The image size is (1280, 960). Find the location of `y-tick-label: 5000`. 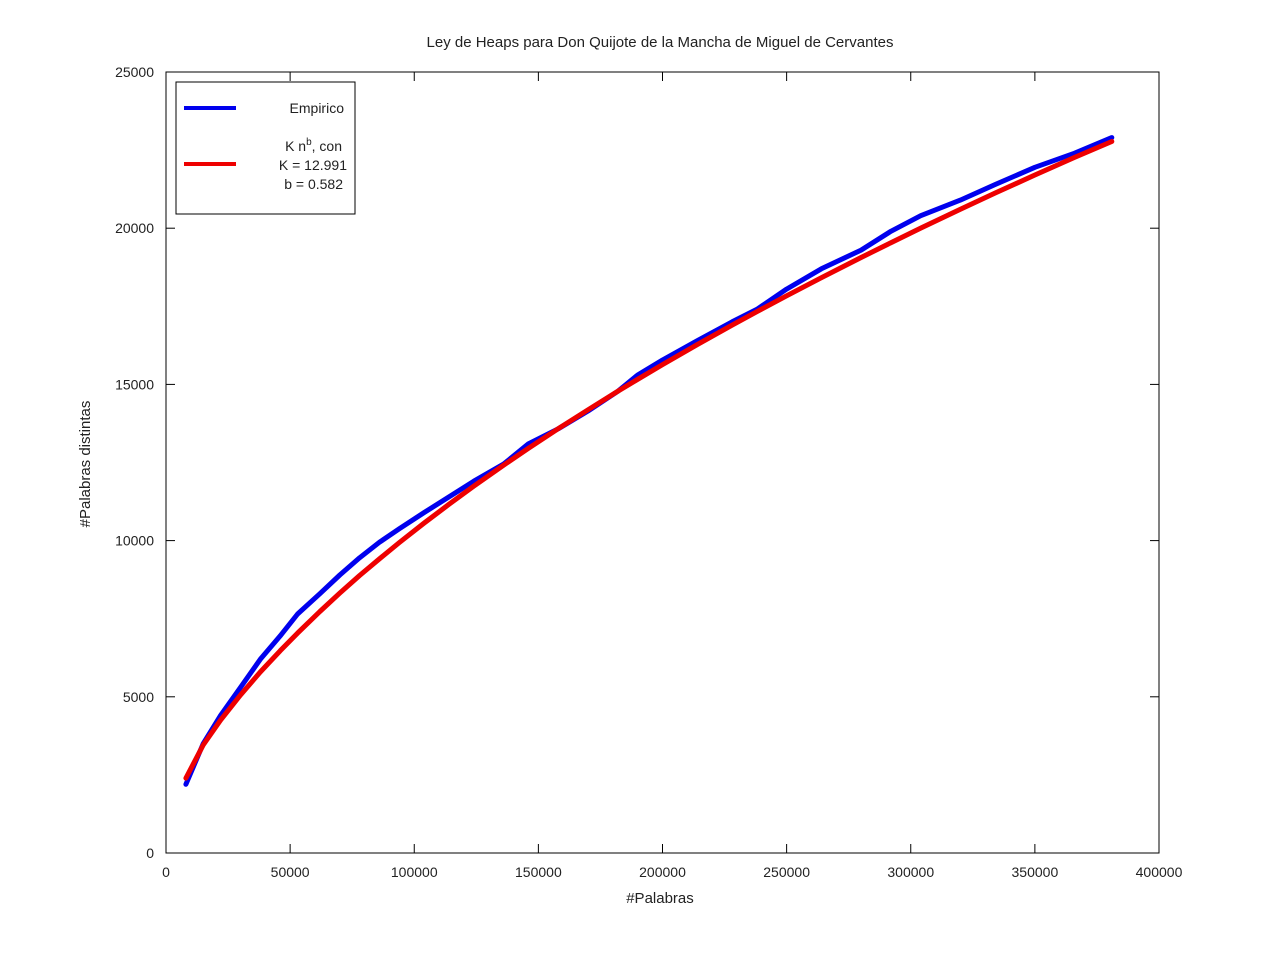

y-tick-label: 5000 is located at coordinates (138, 697).